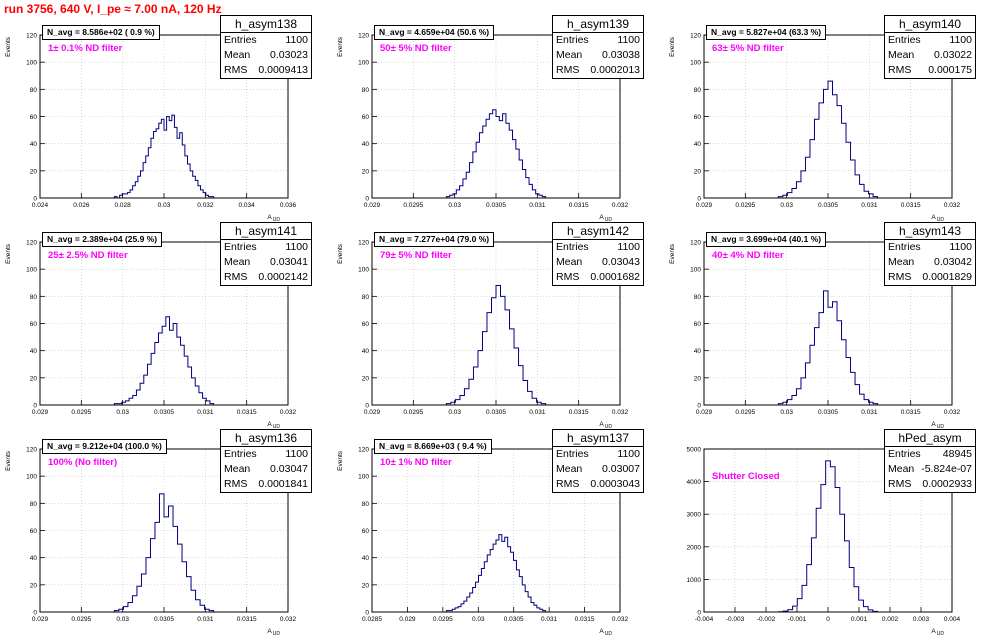 The width and height of the screenshot is (996, 636). I want to click on n-avg-box: N_avg = 5.827e+04 (63.3 %), so click(766, 32).